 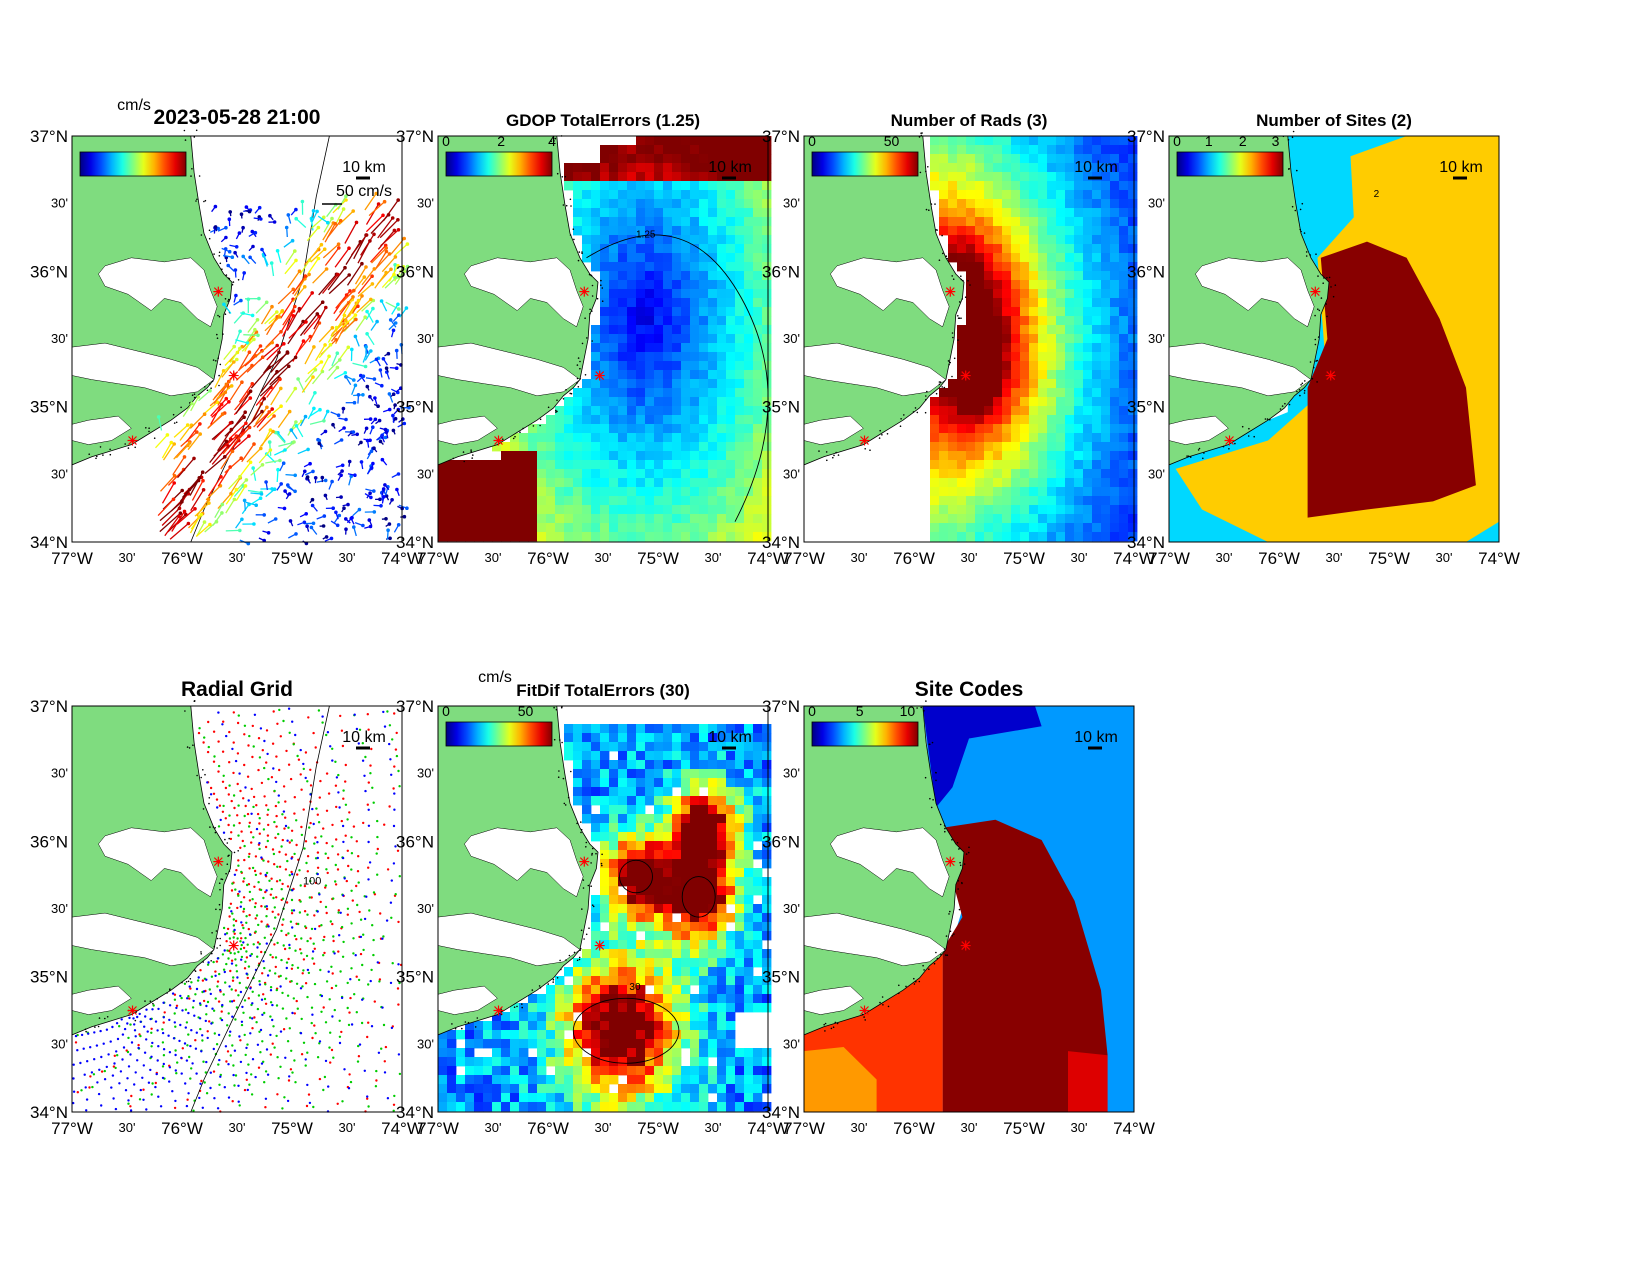 What do you see at coordinates (605, 339) in the screenshot?
I see `data-cells` at bounding box center [605, 339].